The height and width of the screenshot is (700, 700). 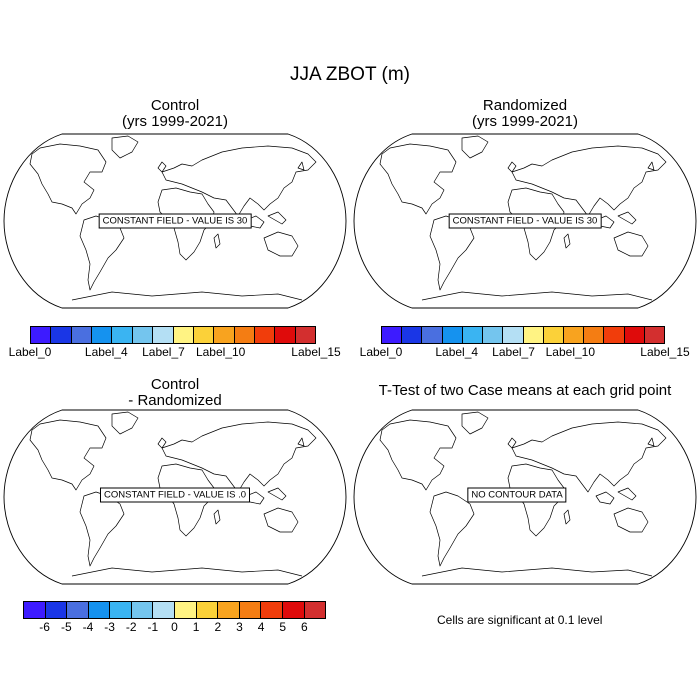 I want to click on colorbar-tick-label: -5, so click(x=66, y=627).